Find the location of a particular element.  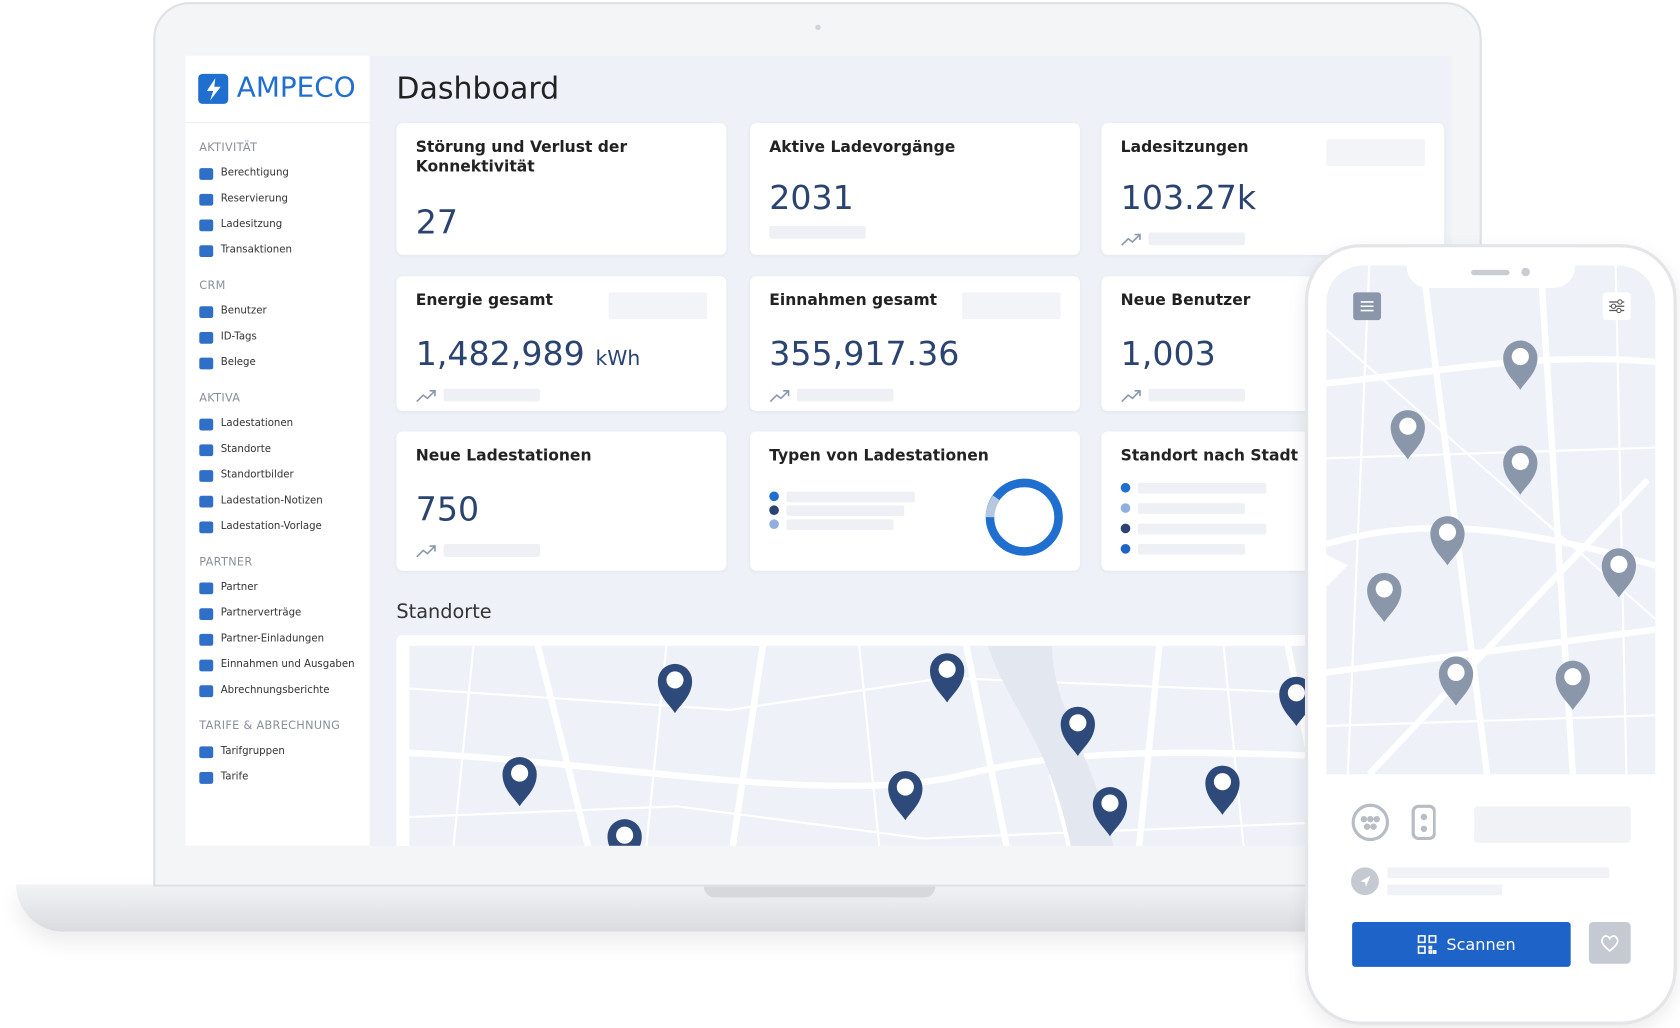

card-value: 1,482,989 kWh is located at coordinates (528, 354).